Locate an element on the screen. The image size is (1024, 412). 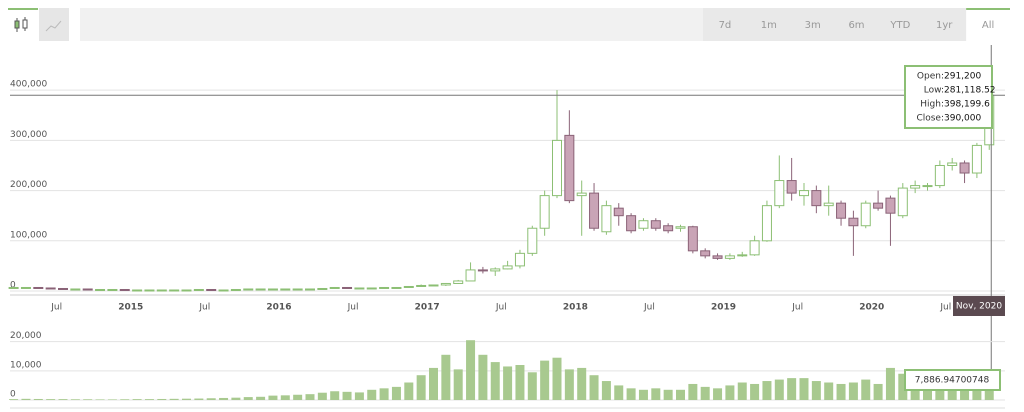
range-button: 1m is located at coordinates (769, 25).